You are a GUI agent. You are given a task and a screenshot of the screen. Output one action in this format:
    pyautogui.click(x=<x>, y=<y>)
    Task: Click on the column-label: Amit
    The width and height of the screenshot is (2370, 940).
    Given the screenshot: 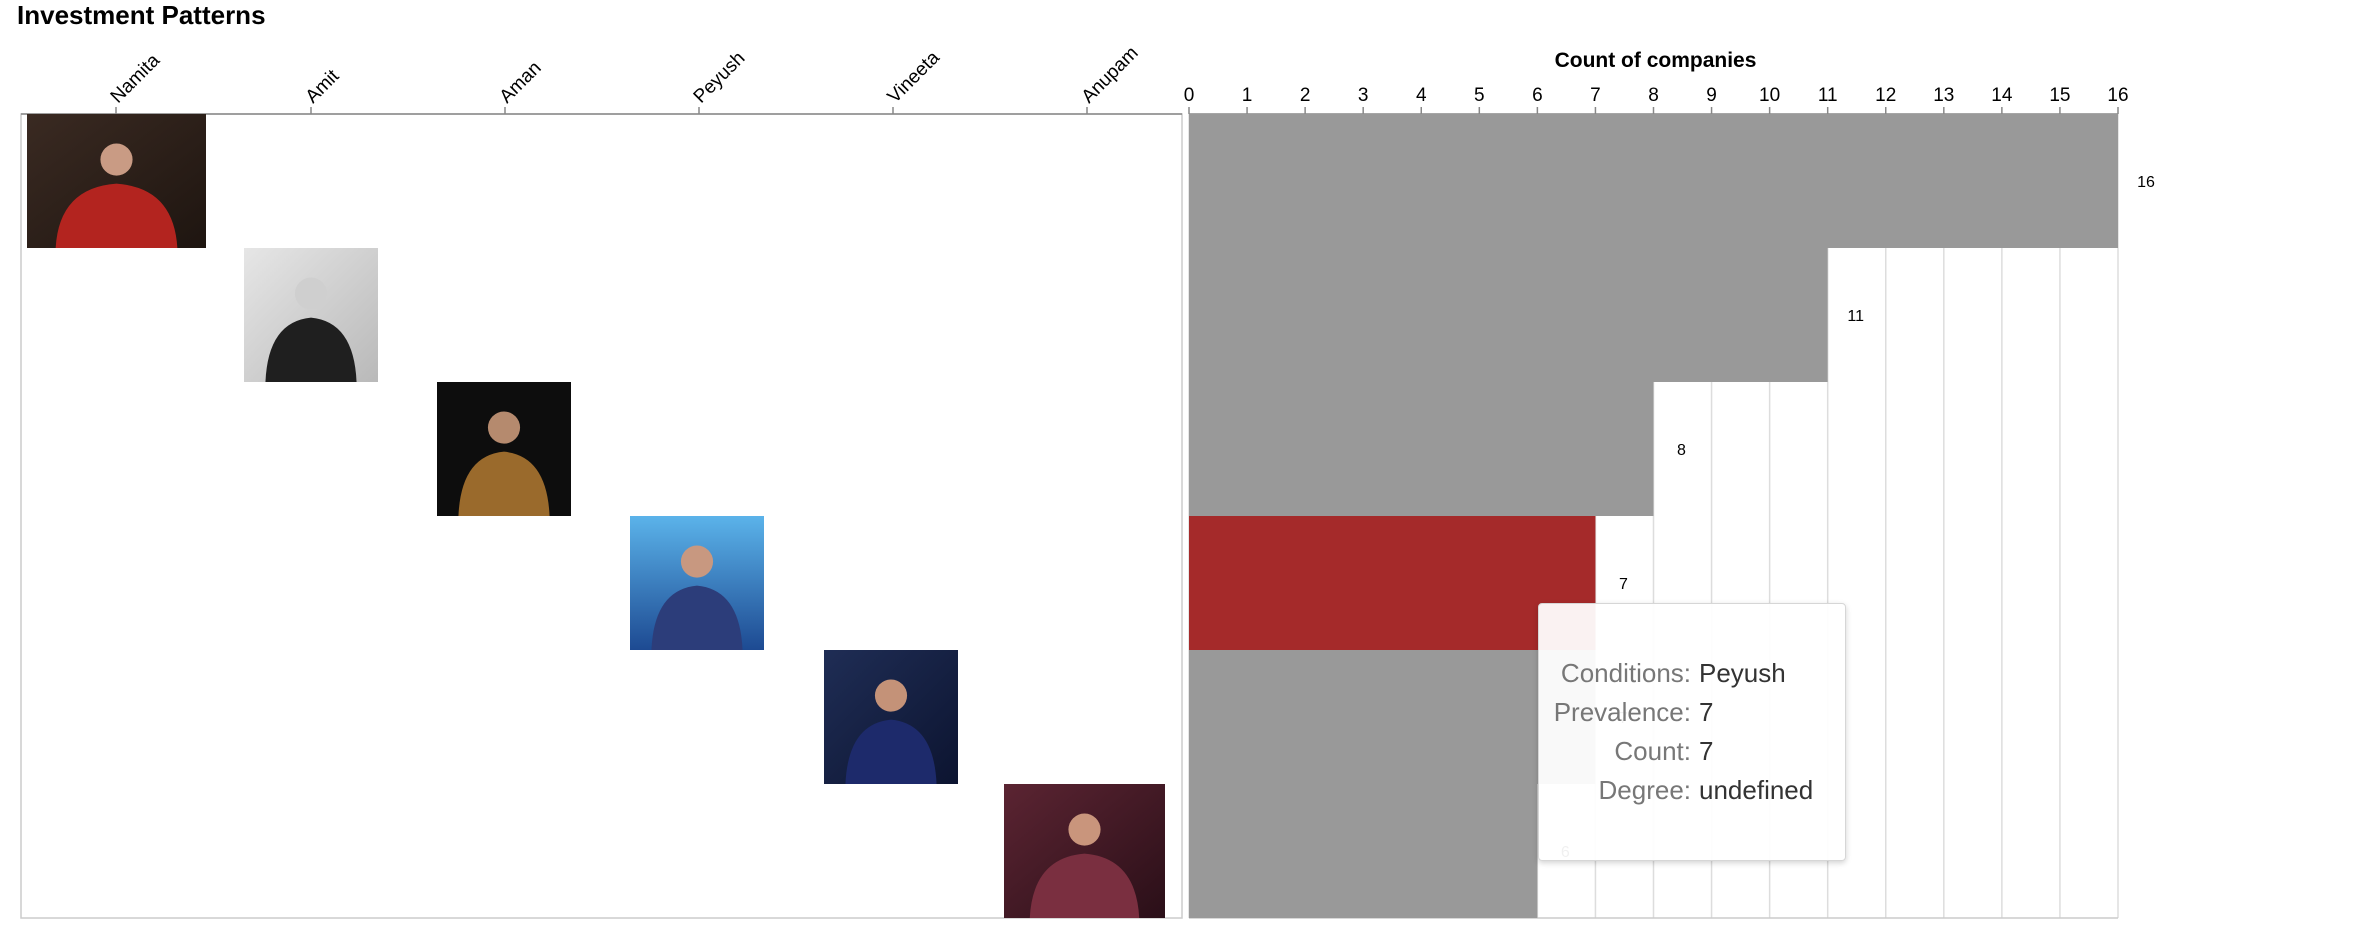 What is the action you would take?
    pyautogui.click(x=323, y=86)
    